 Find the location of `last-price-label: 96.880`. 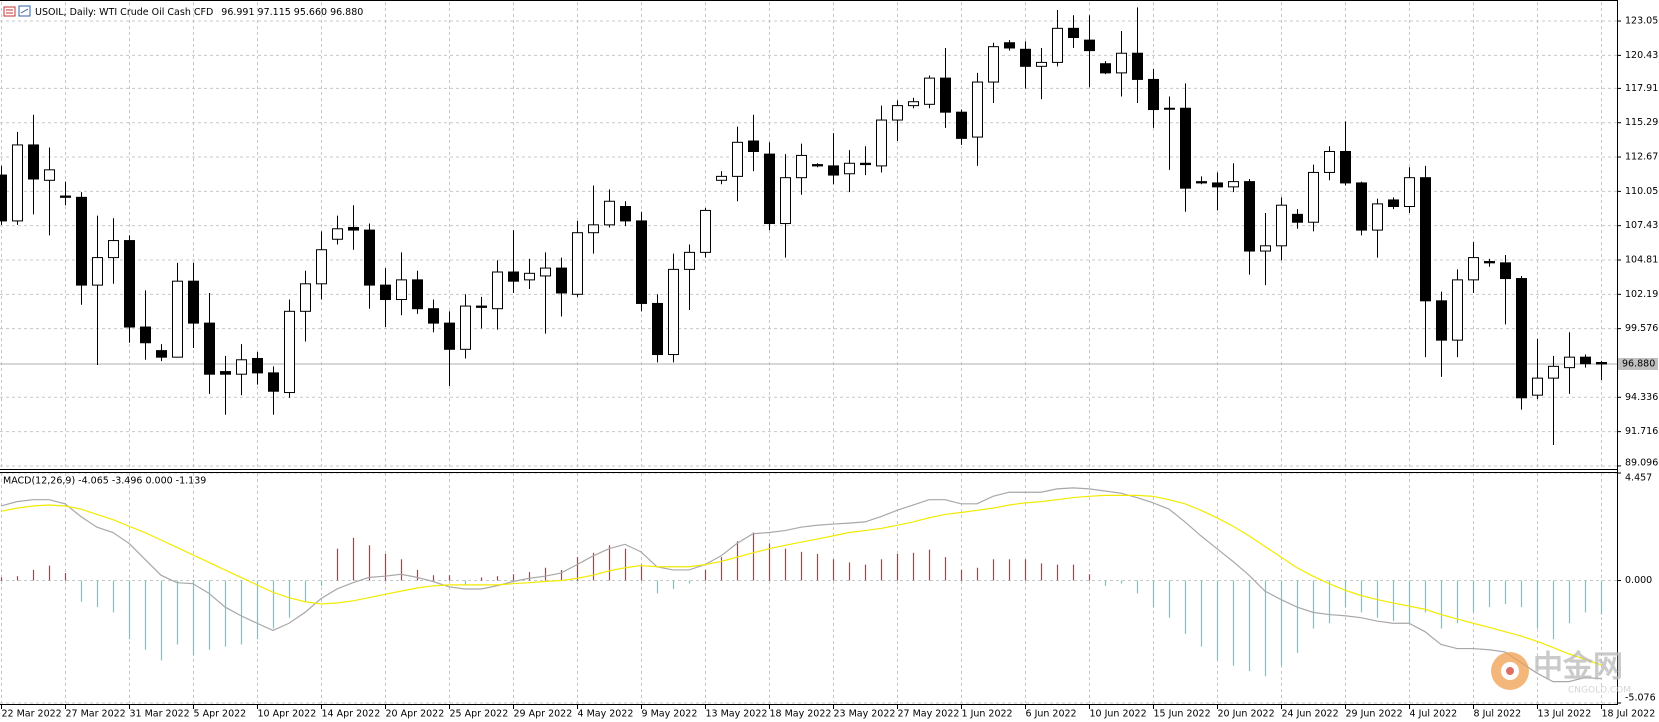

last-price-label: 96.880 is located at coordinates (1638, 363).